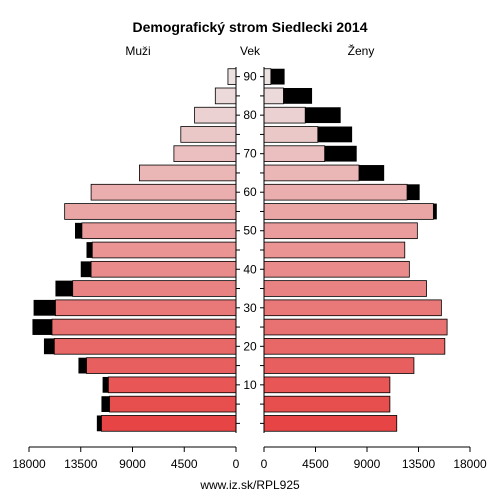 The width and height of the screenshot is (500, 500). Describe the element at coordinates (137, 51) in the screenshot. I see `left-label: Muži` at that location.